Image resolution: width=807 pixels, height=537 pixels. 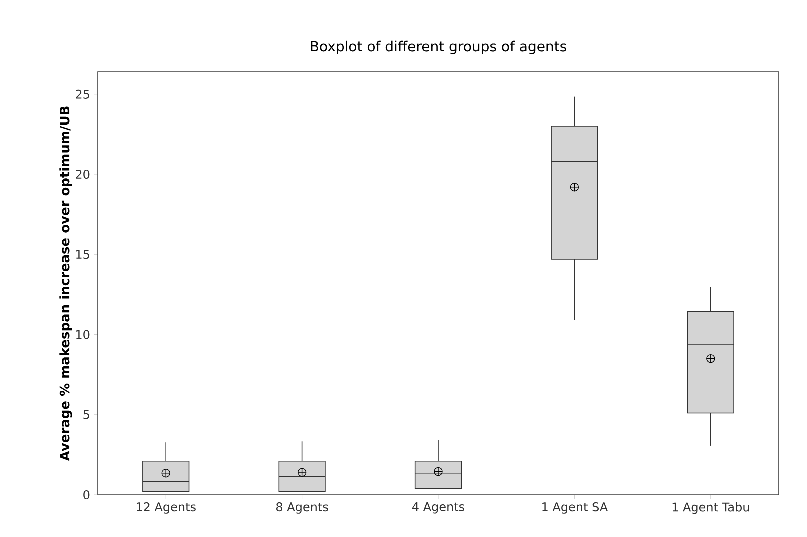 What do you see at coordinates (83, 255) in the screenshot?
I see `y-tick-label: 15` at bounding box center [83, 255].